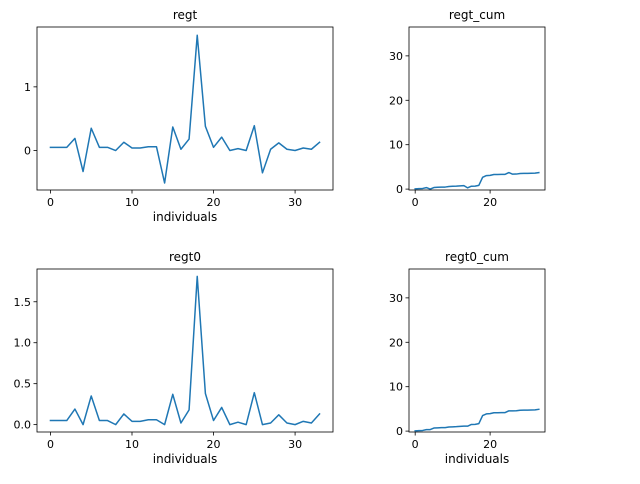  Describe the element at coordinates (185, 257) in the screenshot. I see `chart-title: regt0` at that location.